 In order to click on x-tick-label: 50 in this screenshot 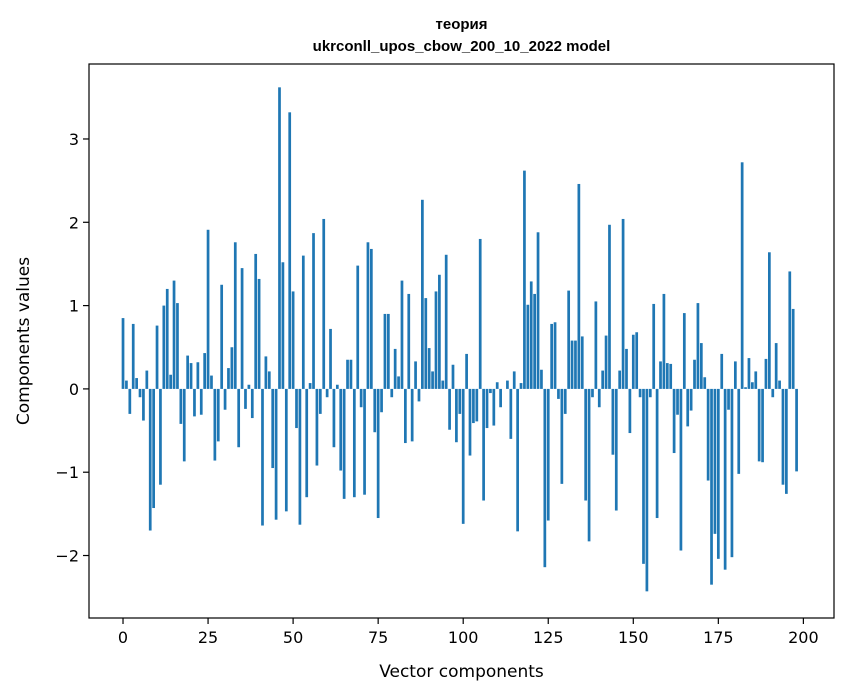, I will do `click(293, 637)`.